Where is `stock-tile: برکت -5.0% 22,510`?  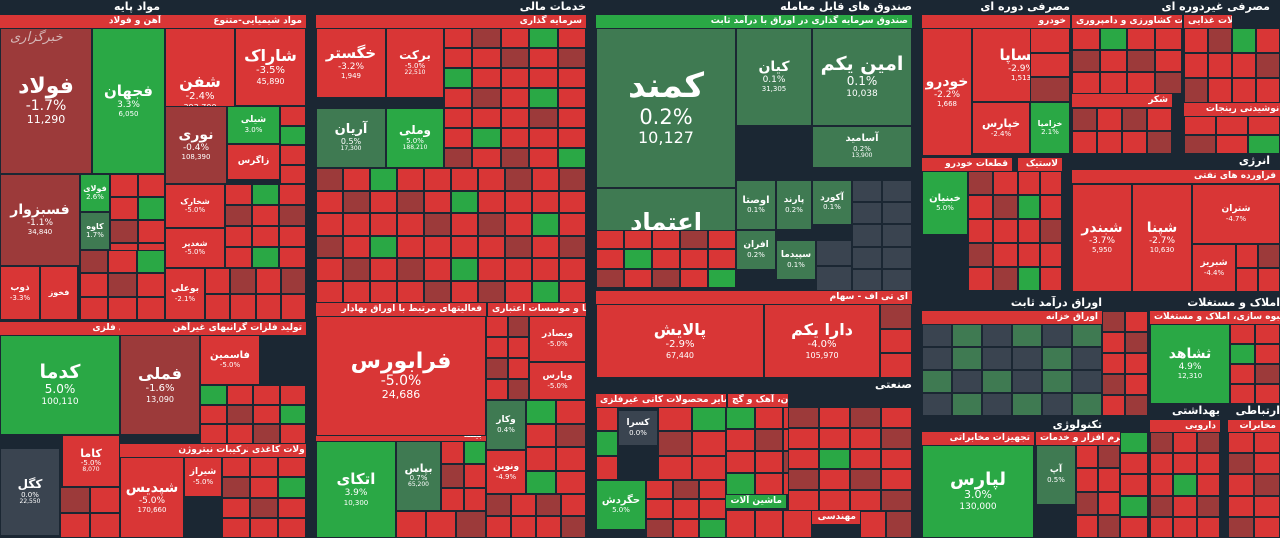 stock-tile: برکت -5.0% 22,510 is located at coordinates (415, 63).